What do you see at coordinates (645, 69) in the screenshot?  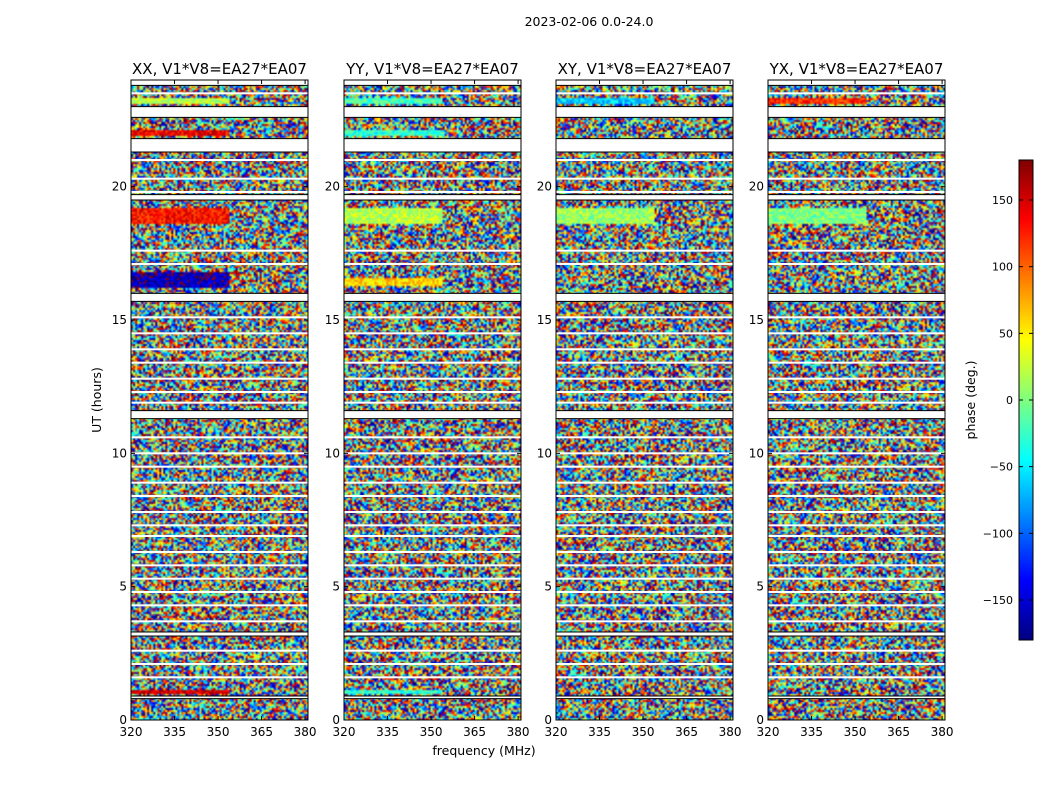 I see `panel-title: XY, V1*V8=EA27*EA07` at bounding box center [645, 69].